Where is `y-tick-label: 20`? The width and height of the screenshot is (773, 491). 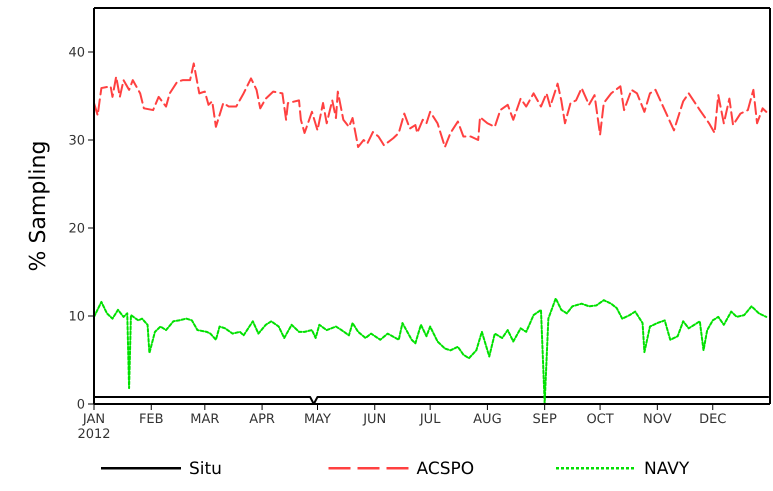 y-tick-label: 20 is located at coordinates (76, 229).